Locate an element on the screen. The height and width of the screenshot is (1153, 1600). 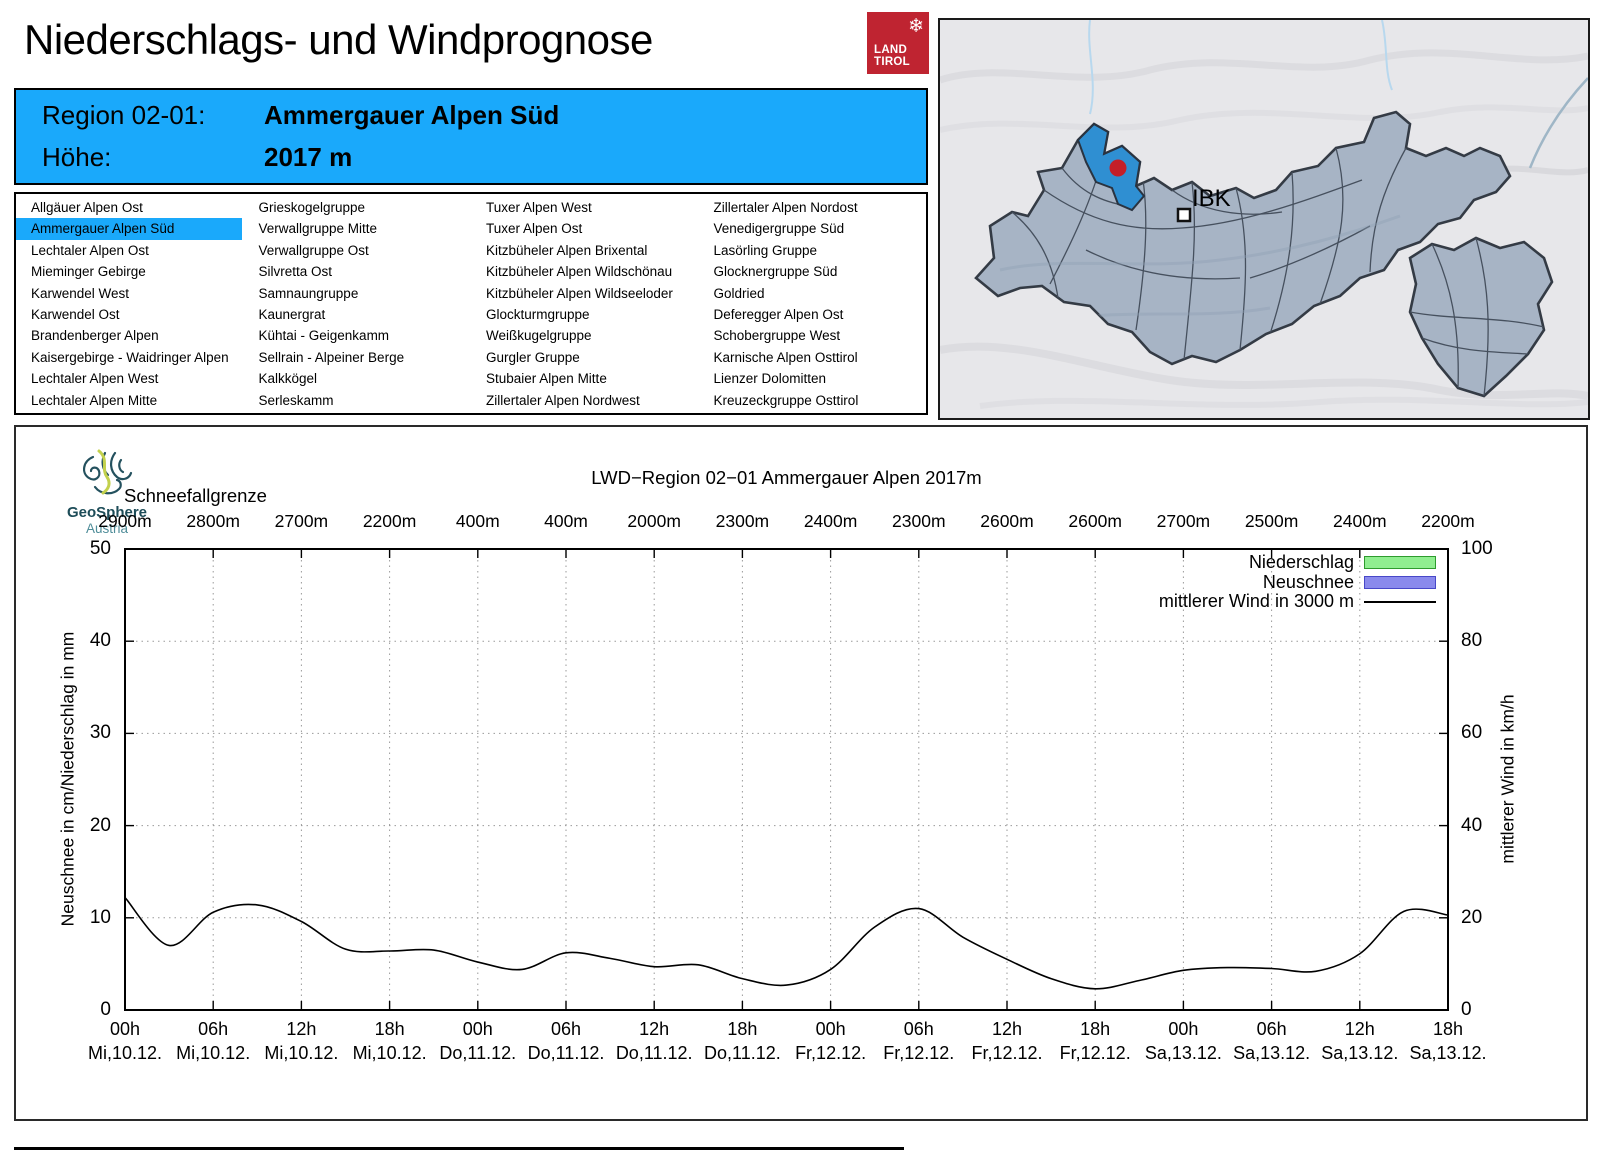
region-list-item: Karwendel West is located at coordinates (80, 293).